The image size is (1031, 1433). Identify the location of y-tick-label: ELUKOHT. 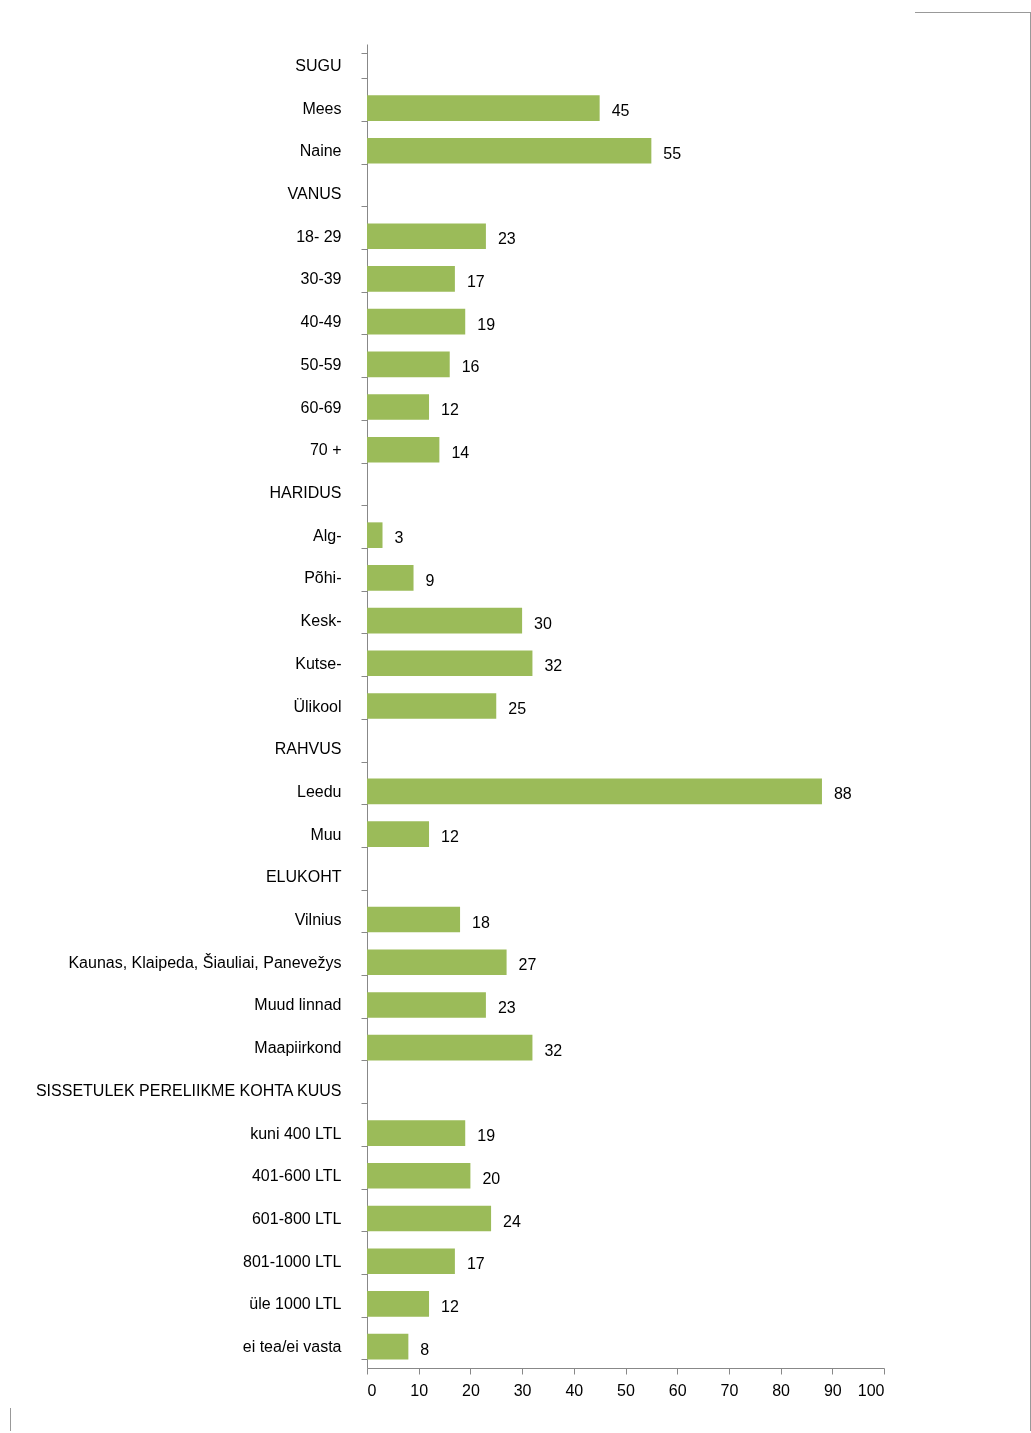
(303, 877).